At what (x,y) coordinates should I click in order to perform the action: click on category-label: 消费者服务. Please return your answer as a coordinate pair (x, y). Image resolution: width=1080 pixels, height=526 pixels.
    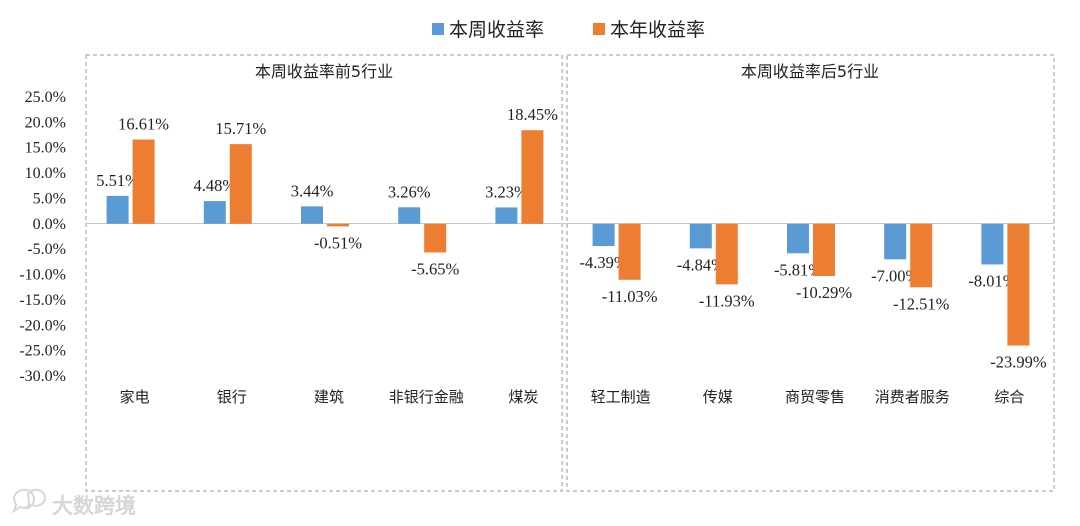
    Looking at the image, I should click on (912, 397).